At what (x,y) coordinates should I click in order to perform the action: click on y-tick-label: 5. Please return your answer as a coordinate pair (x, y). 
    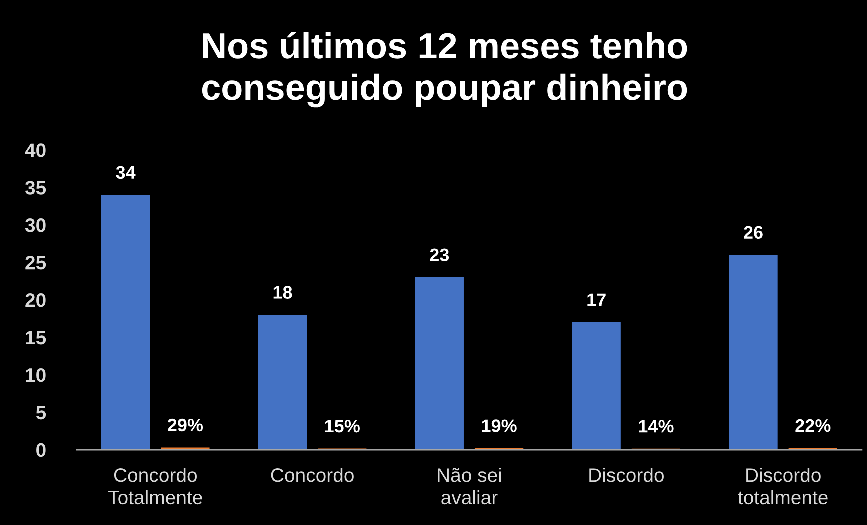
    Looking at the image, I should click on (41, 413).